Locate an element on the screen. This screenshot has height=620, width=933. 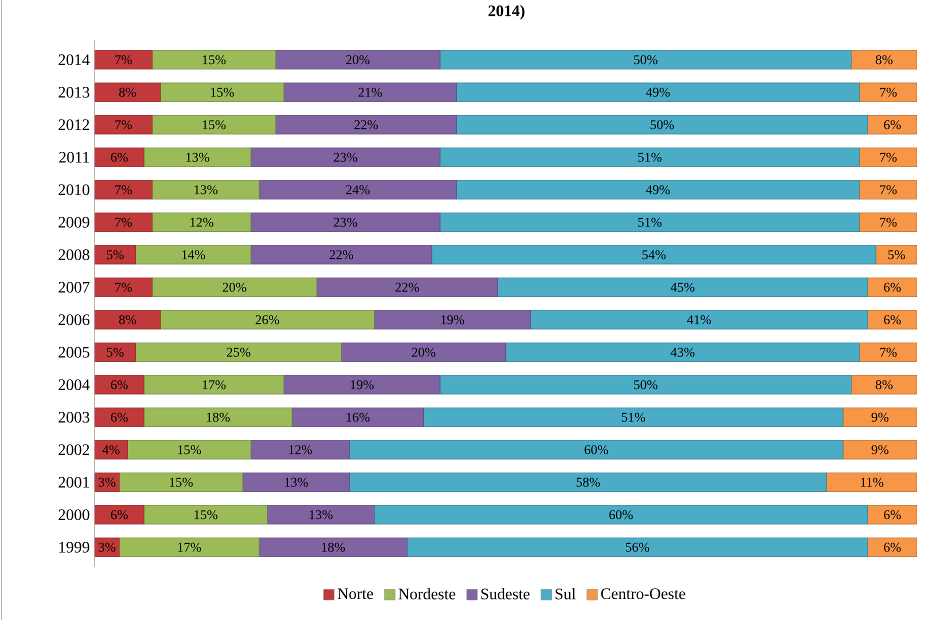
data-label: 5% is located at coordinates (896, 255).